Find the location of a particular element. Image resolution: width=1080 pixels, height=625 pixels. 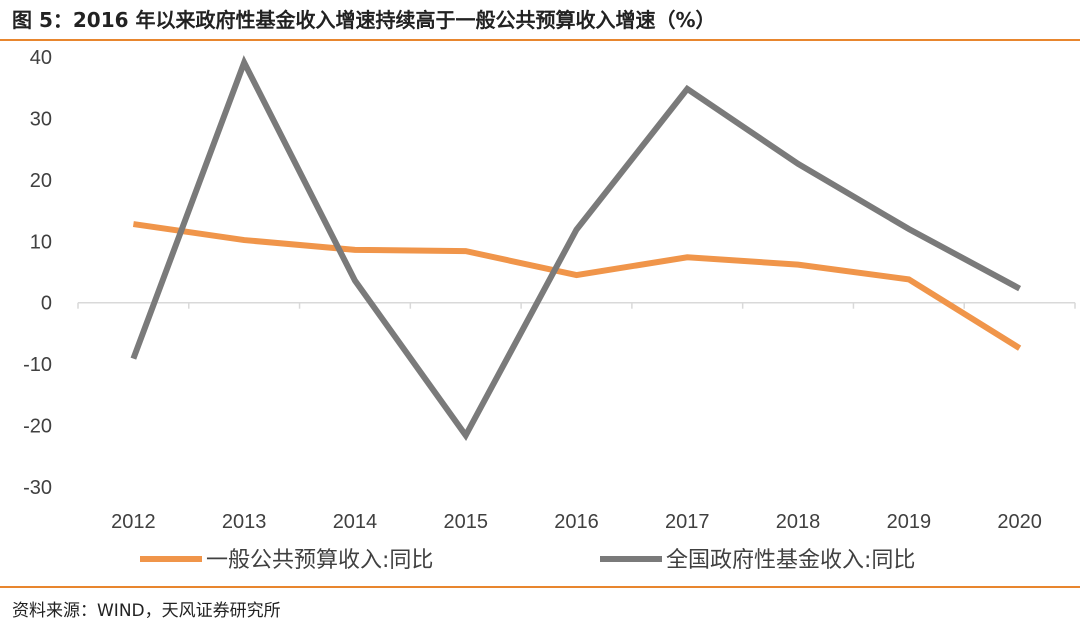

y-tick-label: 20 is located at coordinates (41, 181).